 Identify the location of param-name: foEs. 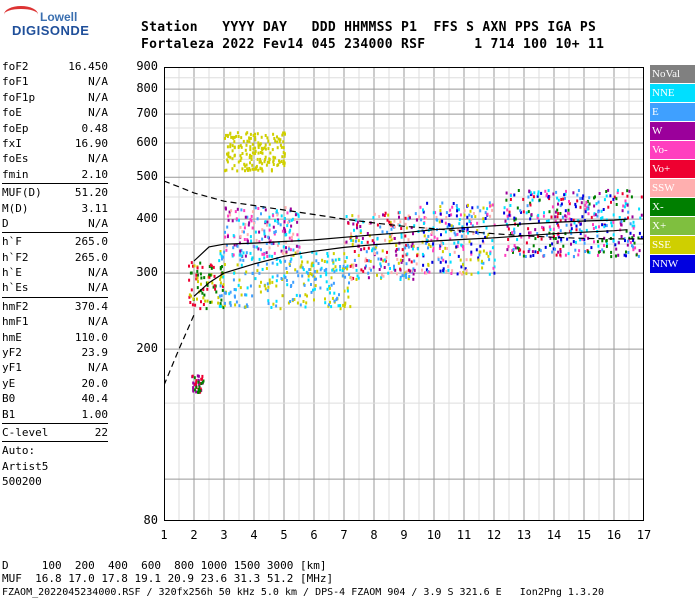
(15, 159).